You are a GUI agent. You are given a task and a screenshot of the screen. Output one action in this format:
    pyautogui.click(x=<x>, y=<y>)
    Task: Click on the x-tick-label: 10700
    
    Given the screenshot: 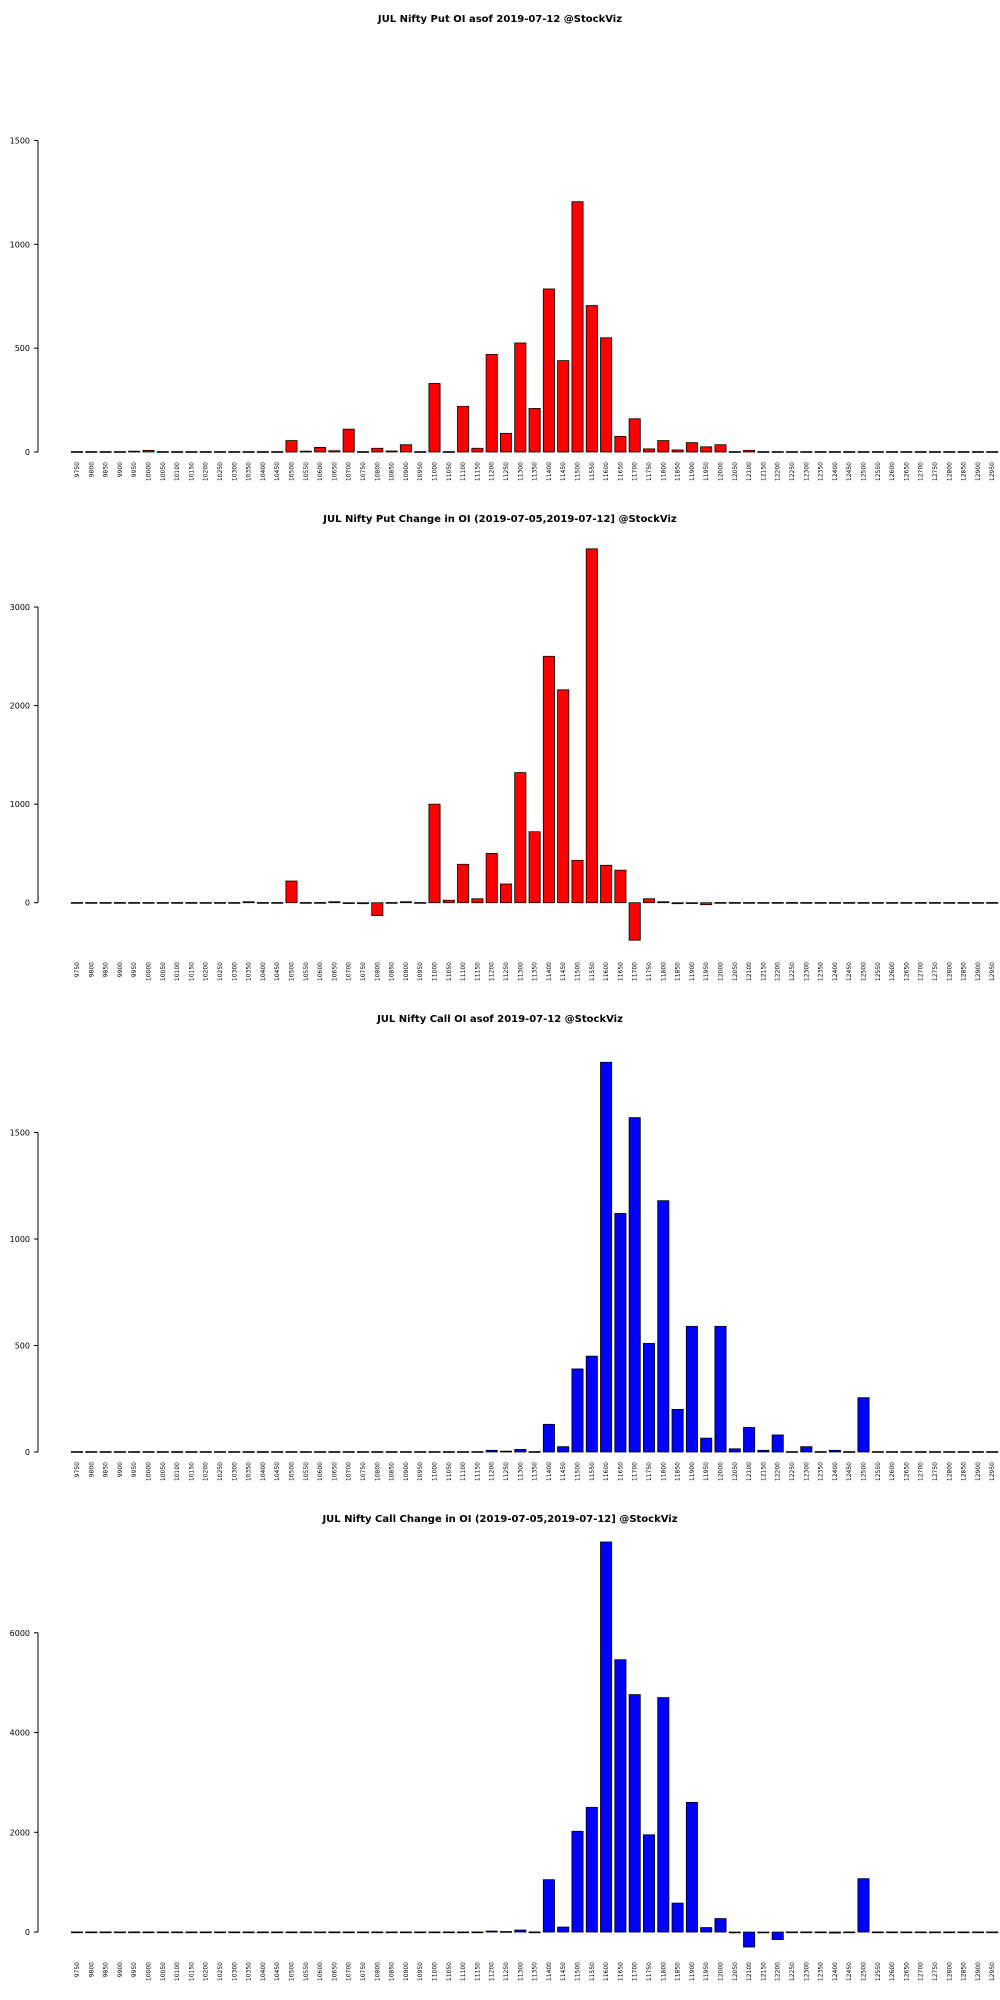 What is the action you would take?
    pyautogui.click(x=349, y=471)
    